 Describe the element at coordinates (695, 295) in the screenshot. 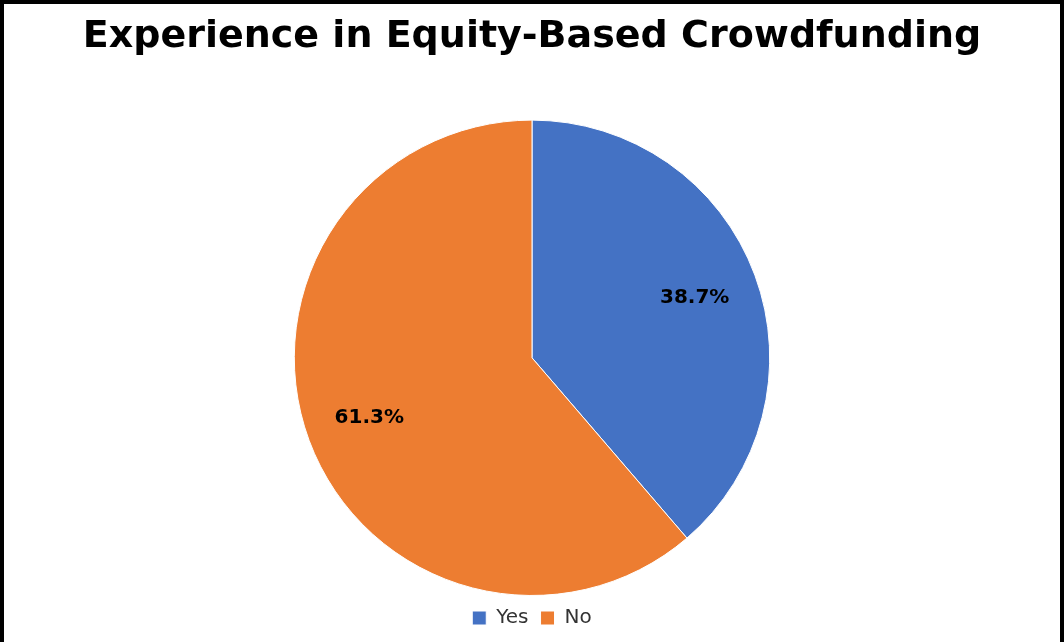

I see `data-label: 38.7%` at that location.